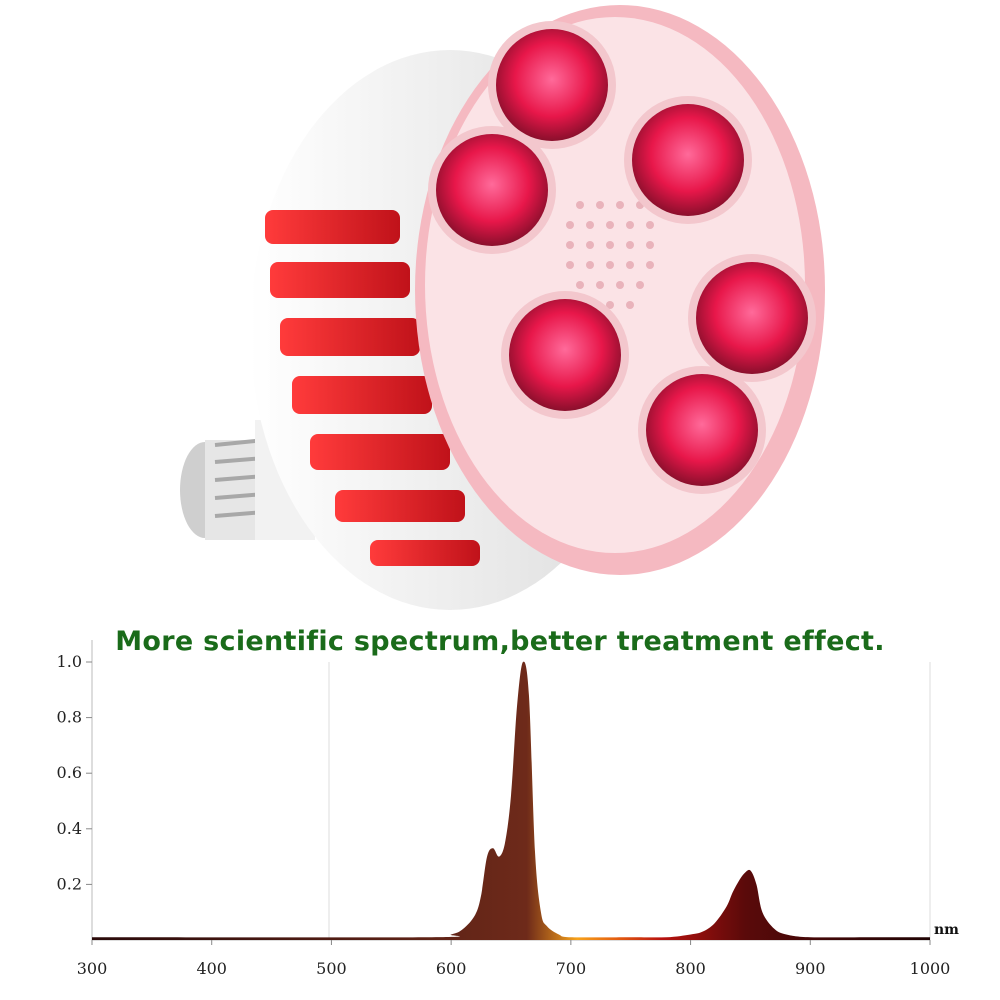  I want to click on led-cluster-upper-right, so click(688, 160).